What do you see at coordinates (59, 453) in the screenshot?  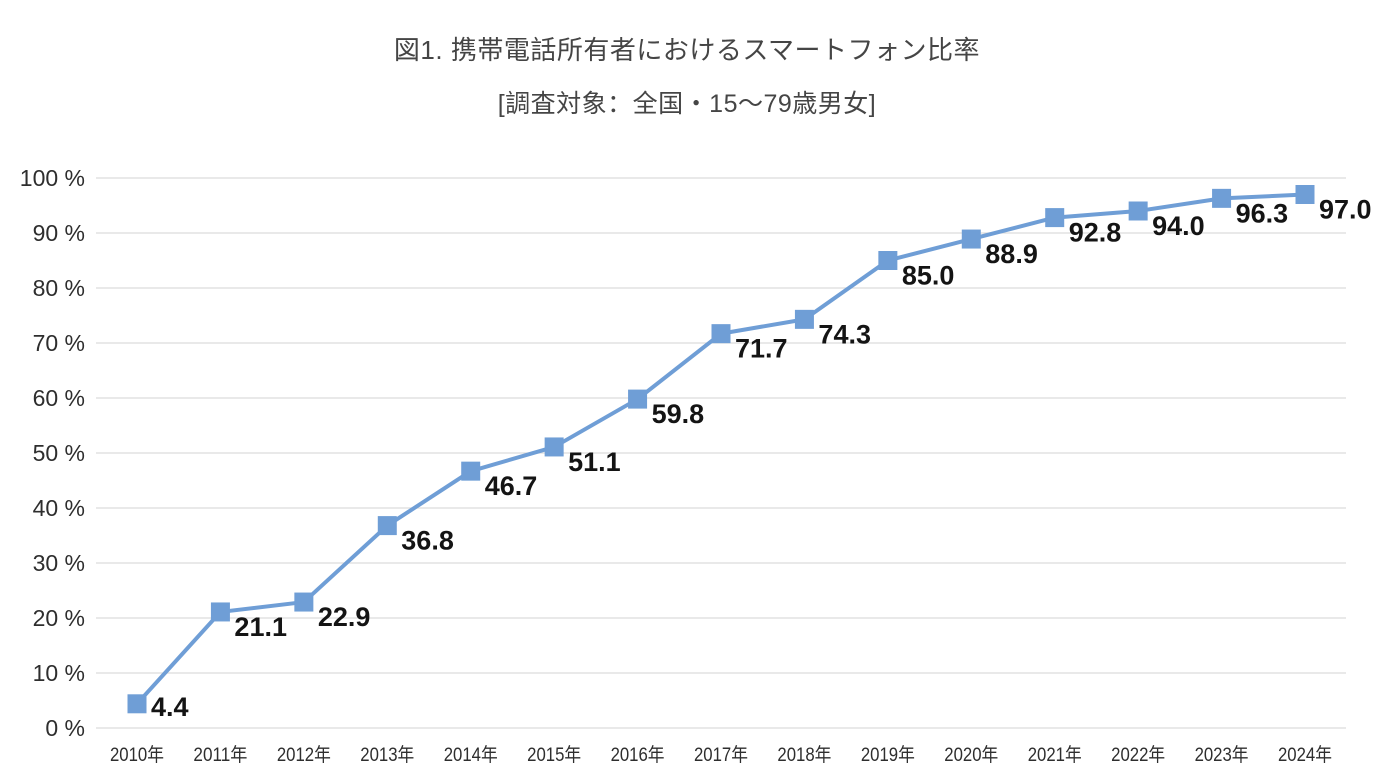 I see `y-axis-tick-label: 50 %` at bounding box center [59, 453].